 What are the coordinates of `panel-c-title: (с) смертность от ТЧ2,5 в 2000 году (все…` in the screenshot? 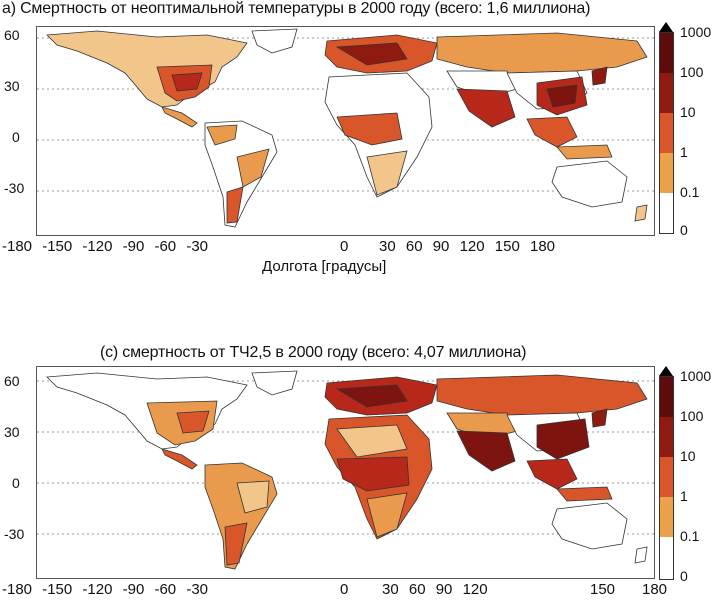 It's located at (313, 352).